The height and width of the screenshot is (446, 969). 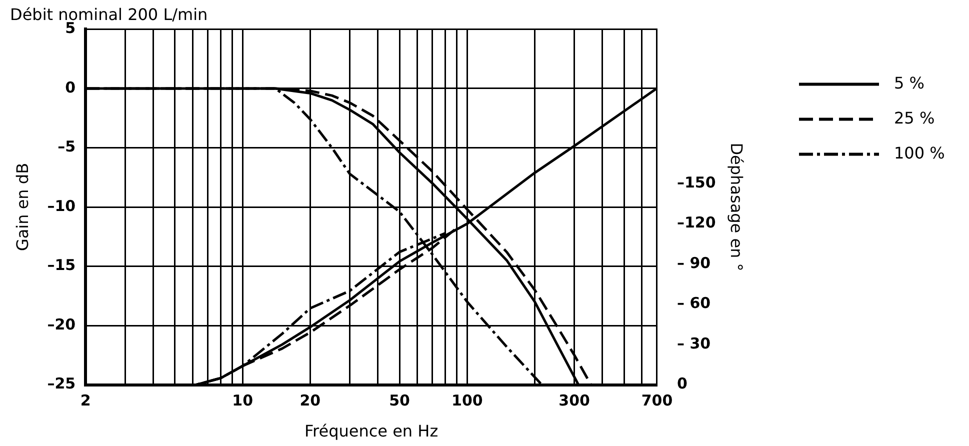 I want to click on y-tick-label: 0, so click(x=70, y=87).